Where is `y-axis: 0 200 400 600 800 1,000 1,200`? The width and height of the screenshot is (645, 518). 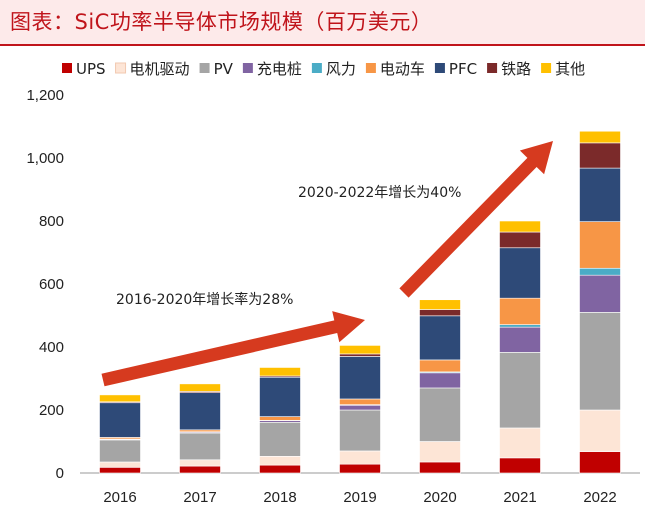
y-axis: 0 200 400 600 800 1,000 1,200 is located at coordinates (45, 284).